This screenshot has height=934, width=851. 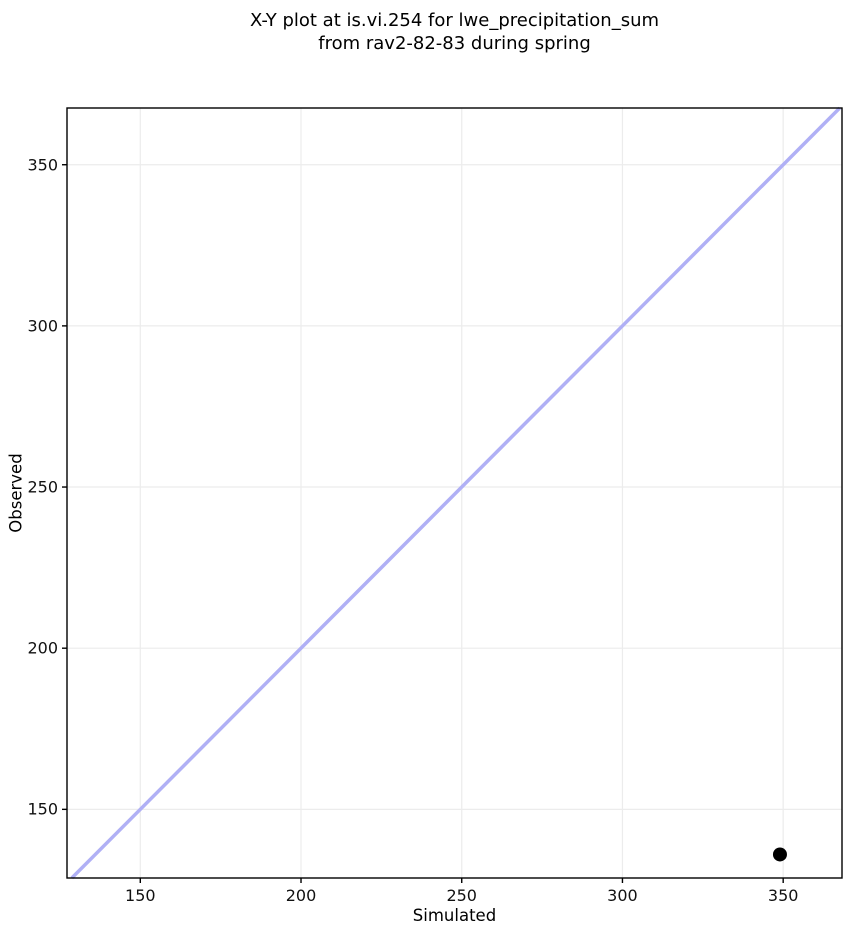 I want to click on y-tick-label: 200, so click(x=42, y=648).